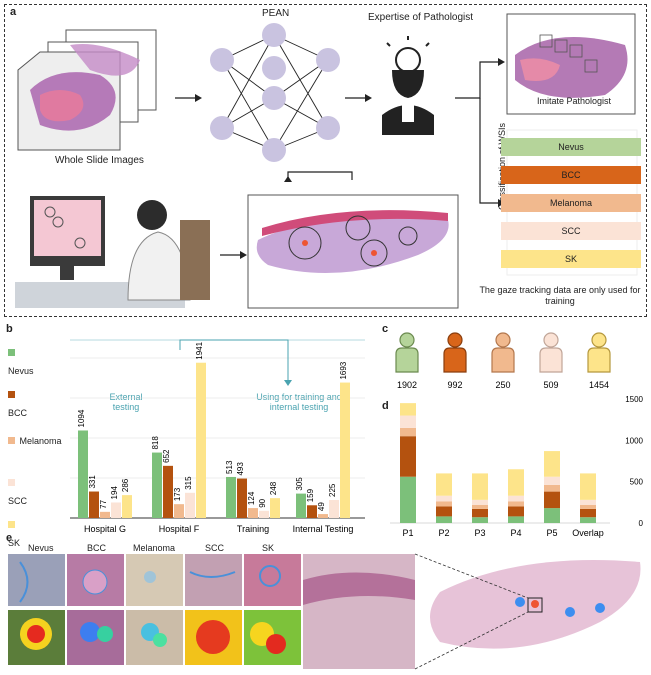  What do you see at coordinates (21, 361) in the screenshot?
I see `legend-item-nevus: Nevus` at bounding box center [21, 361].